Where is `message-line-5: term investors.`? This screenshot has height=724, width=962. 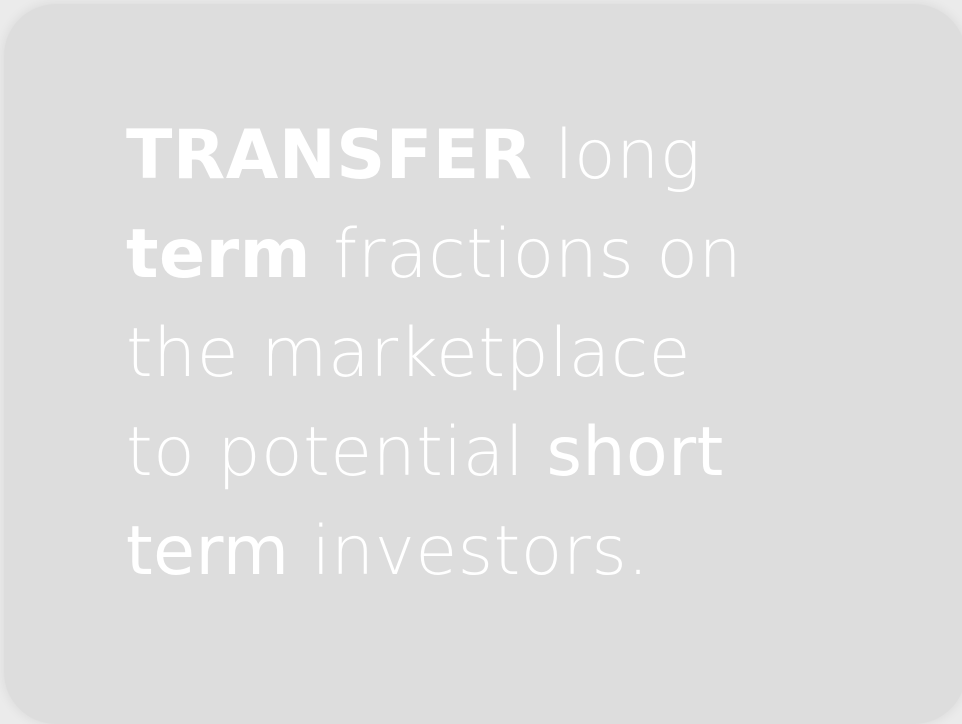
message-line-5: term investors. is located at coordinates (486, 551).